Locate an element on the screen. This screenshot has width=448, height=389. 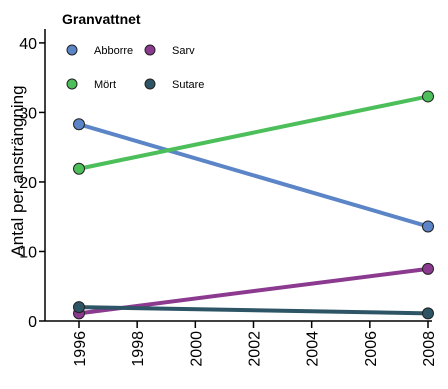
y-tick-label: 10 is located at coordinates (28, 252).